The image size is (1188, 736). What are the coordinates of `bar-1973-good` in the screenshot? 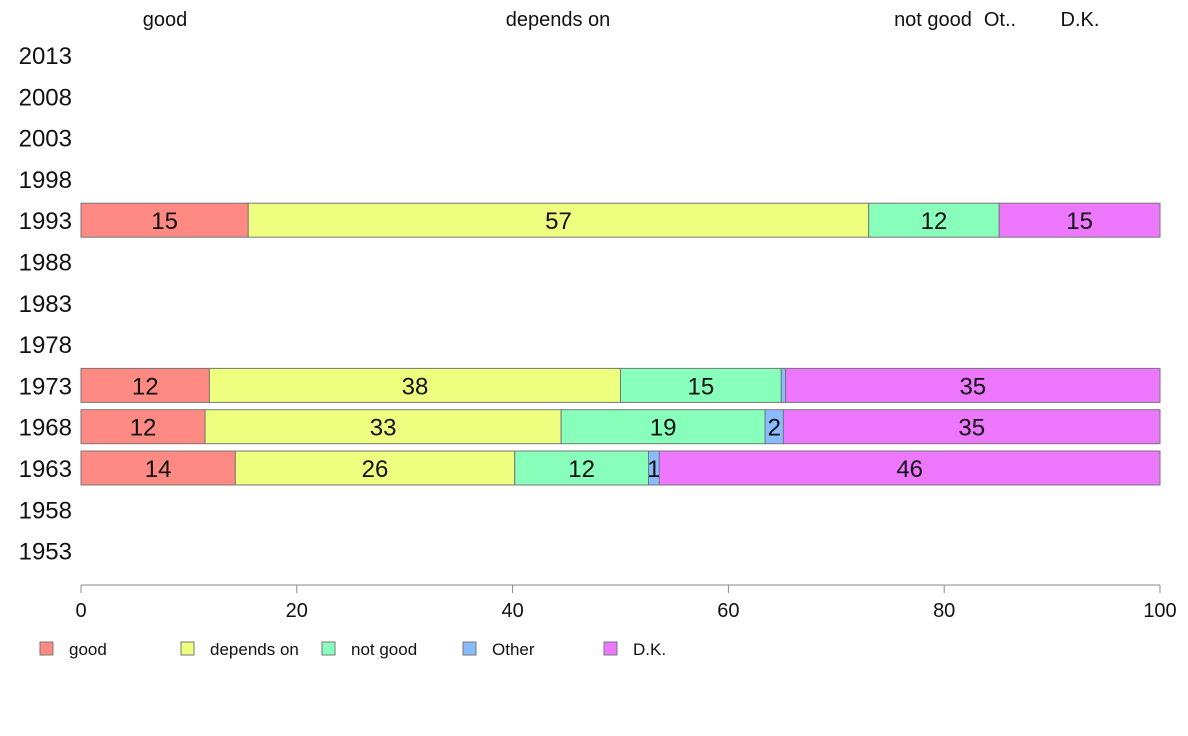 It's located at (145, 385).